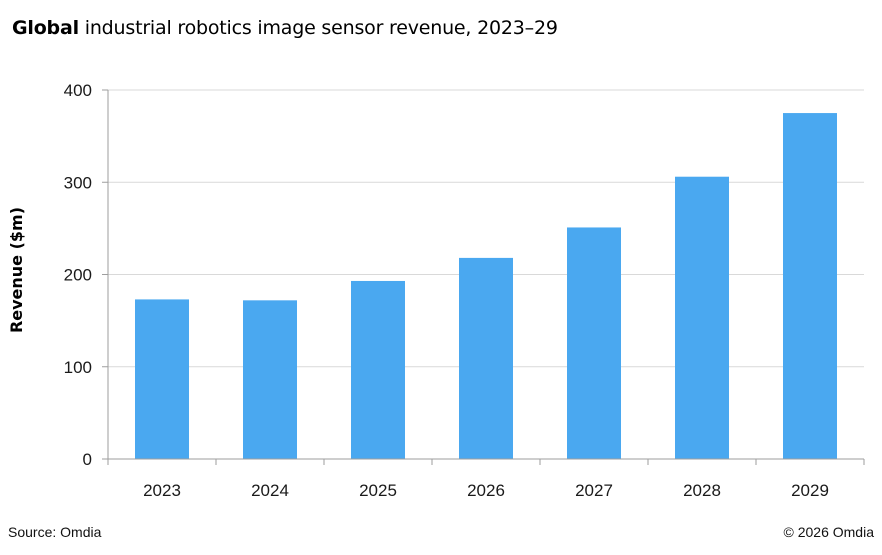  Describe the element at coordinates (87, 459) in the screenshot. I see `y-tick-label: 0` at that location.